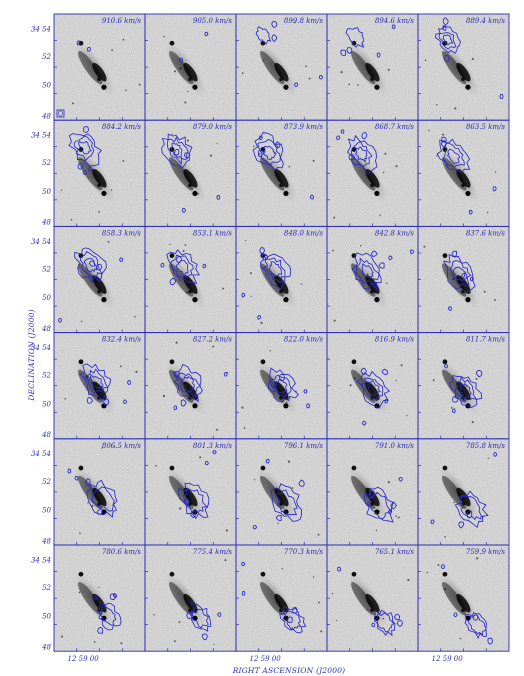  I want to click on velocity-label: 816.9 km/s, so click(395, 340).